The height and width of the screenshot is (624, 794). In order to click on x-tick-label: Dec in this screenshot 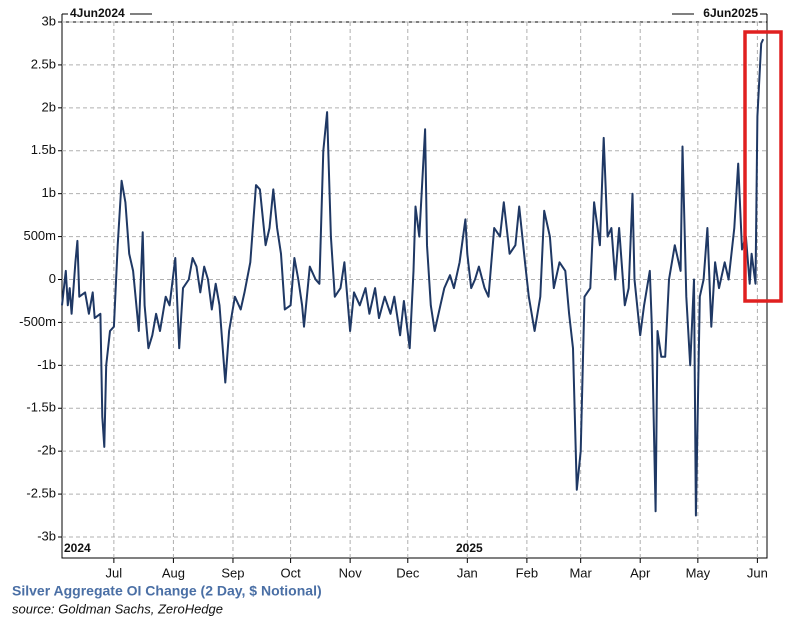, I will do `click(408, 572)`.